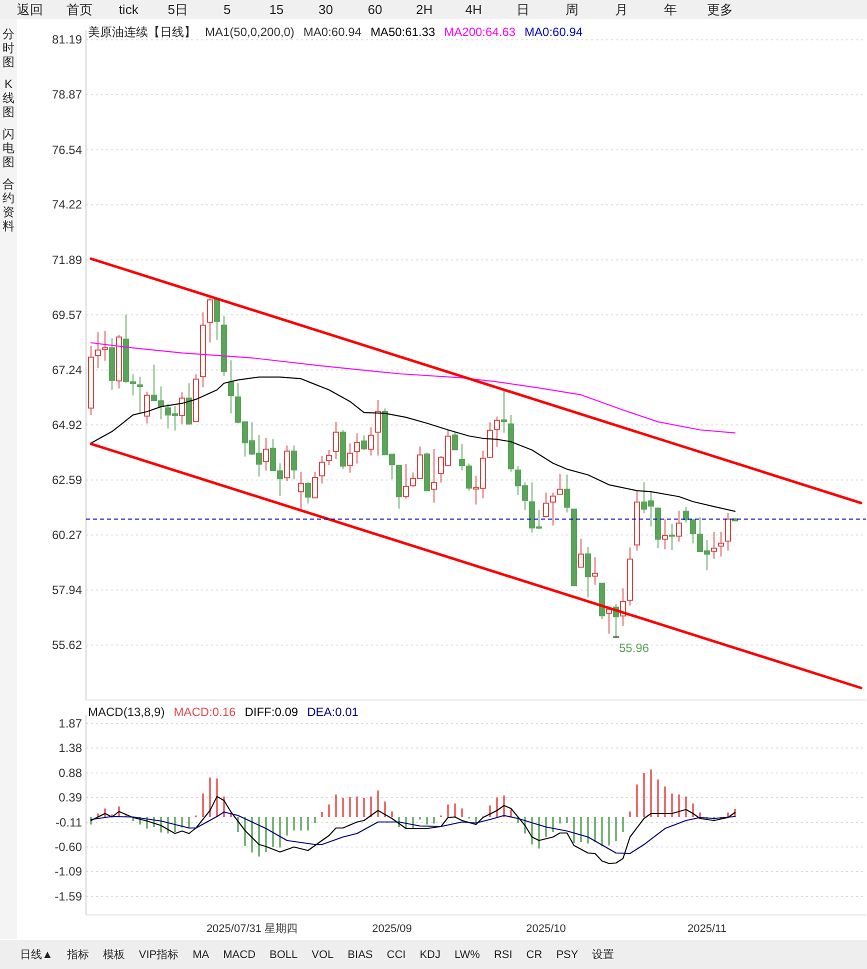 Image resolution: width=867 pixels, height=969 pixels. Describe the element at coordinates (158, 955) in the screenshot. I see `text: VIP指标` at that location.